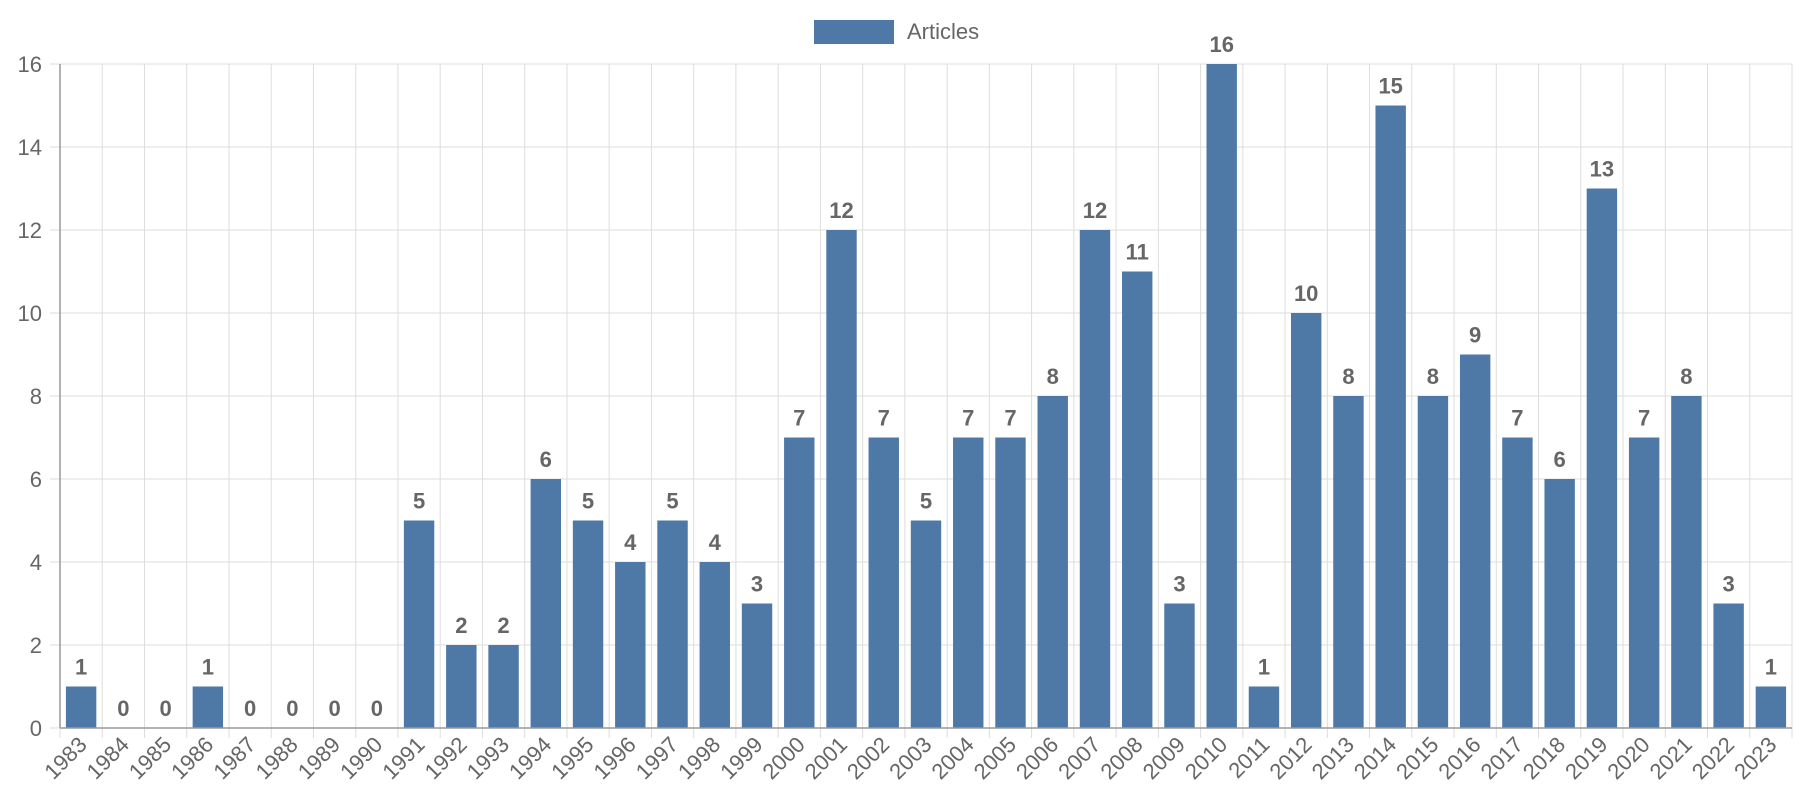 The height and width of the screenshot is (800, 1800). What do you see at coordinates (1755, 758) in the screenshot?
I see `x-tick-label: 2023` at bounding box center [1755, 758].